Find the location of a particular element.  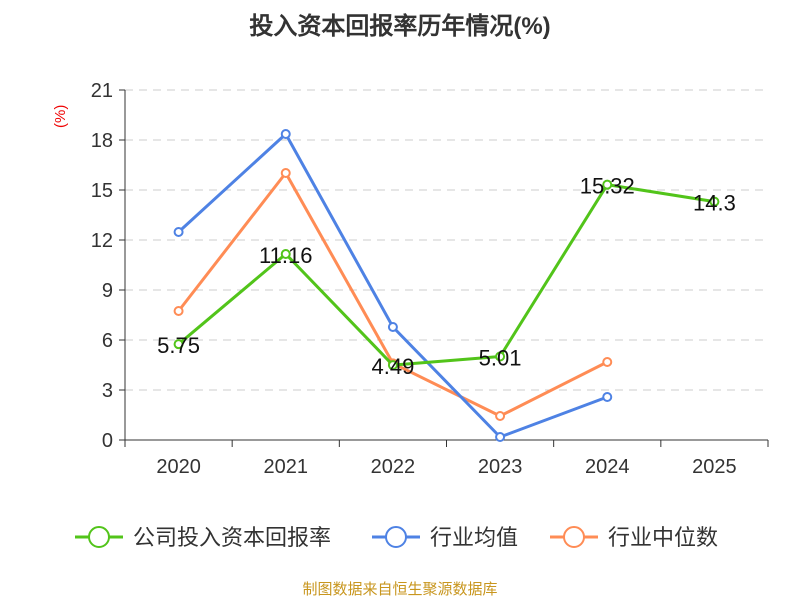

y-tick-label: 21 is located at coordinates (102, 91).